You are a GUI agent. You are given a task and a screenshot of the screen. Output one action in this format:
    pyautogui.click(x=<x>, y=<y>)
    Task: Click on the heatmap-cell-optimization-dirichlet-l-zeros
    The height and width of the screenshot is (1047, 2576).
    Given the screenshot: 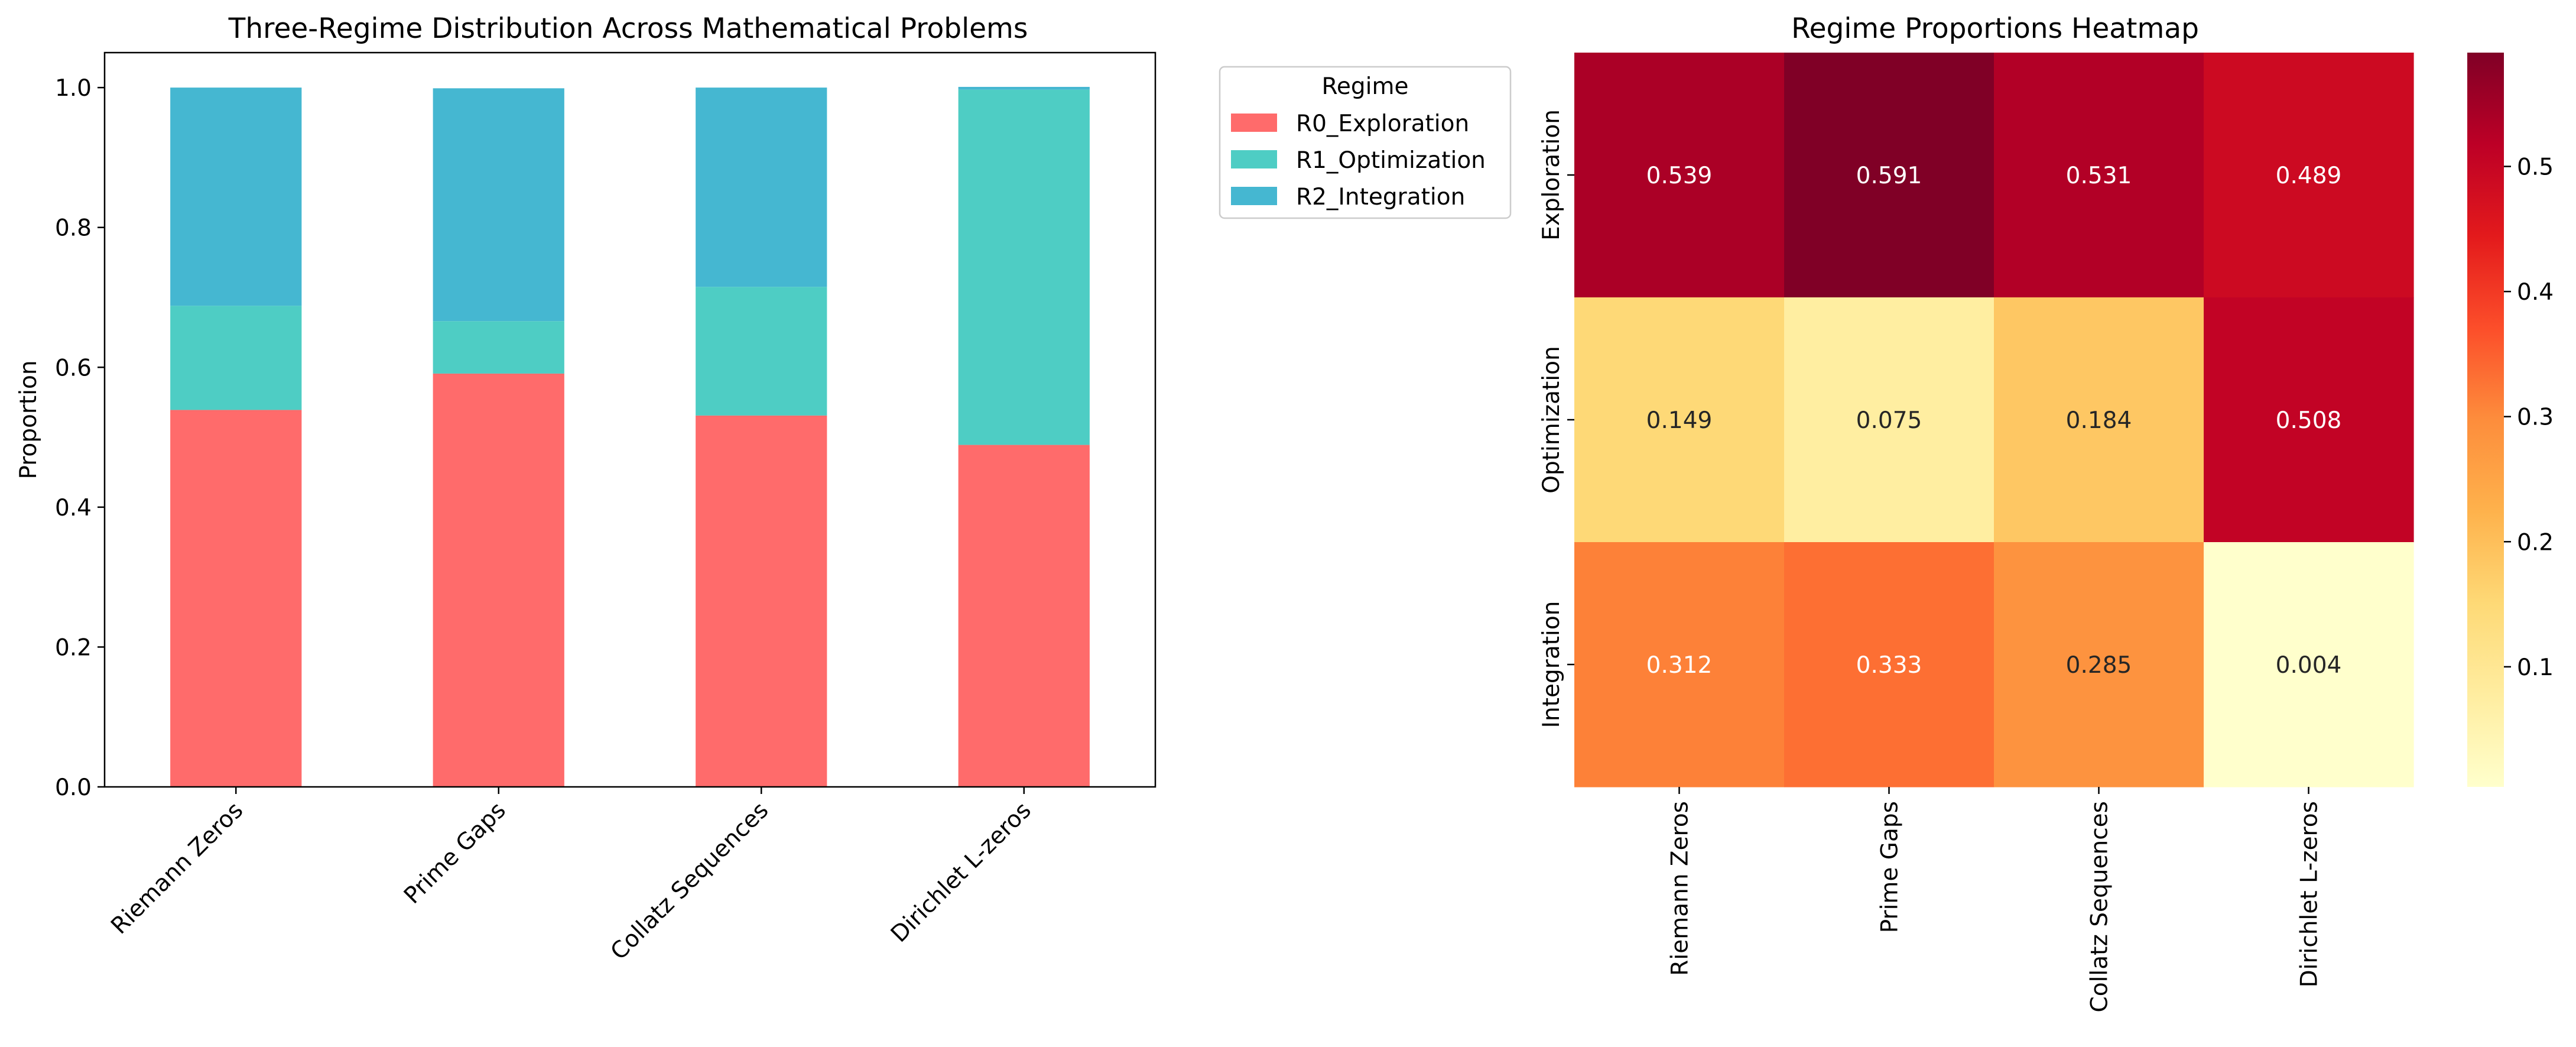 What is the action you would take?
    pyautogui.click(x=2309, y=420)
    